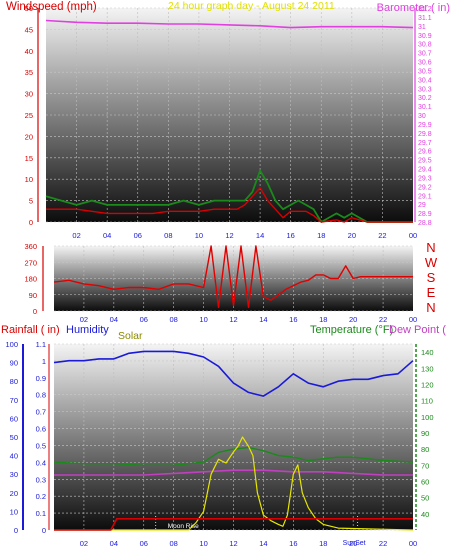 The height and width of the screenshot is (552, 456). Describe the element at coordinates (203, 319) in the screenshot. I see `dir-x-tick: 10` at that location.